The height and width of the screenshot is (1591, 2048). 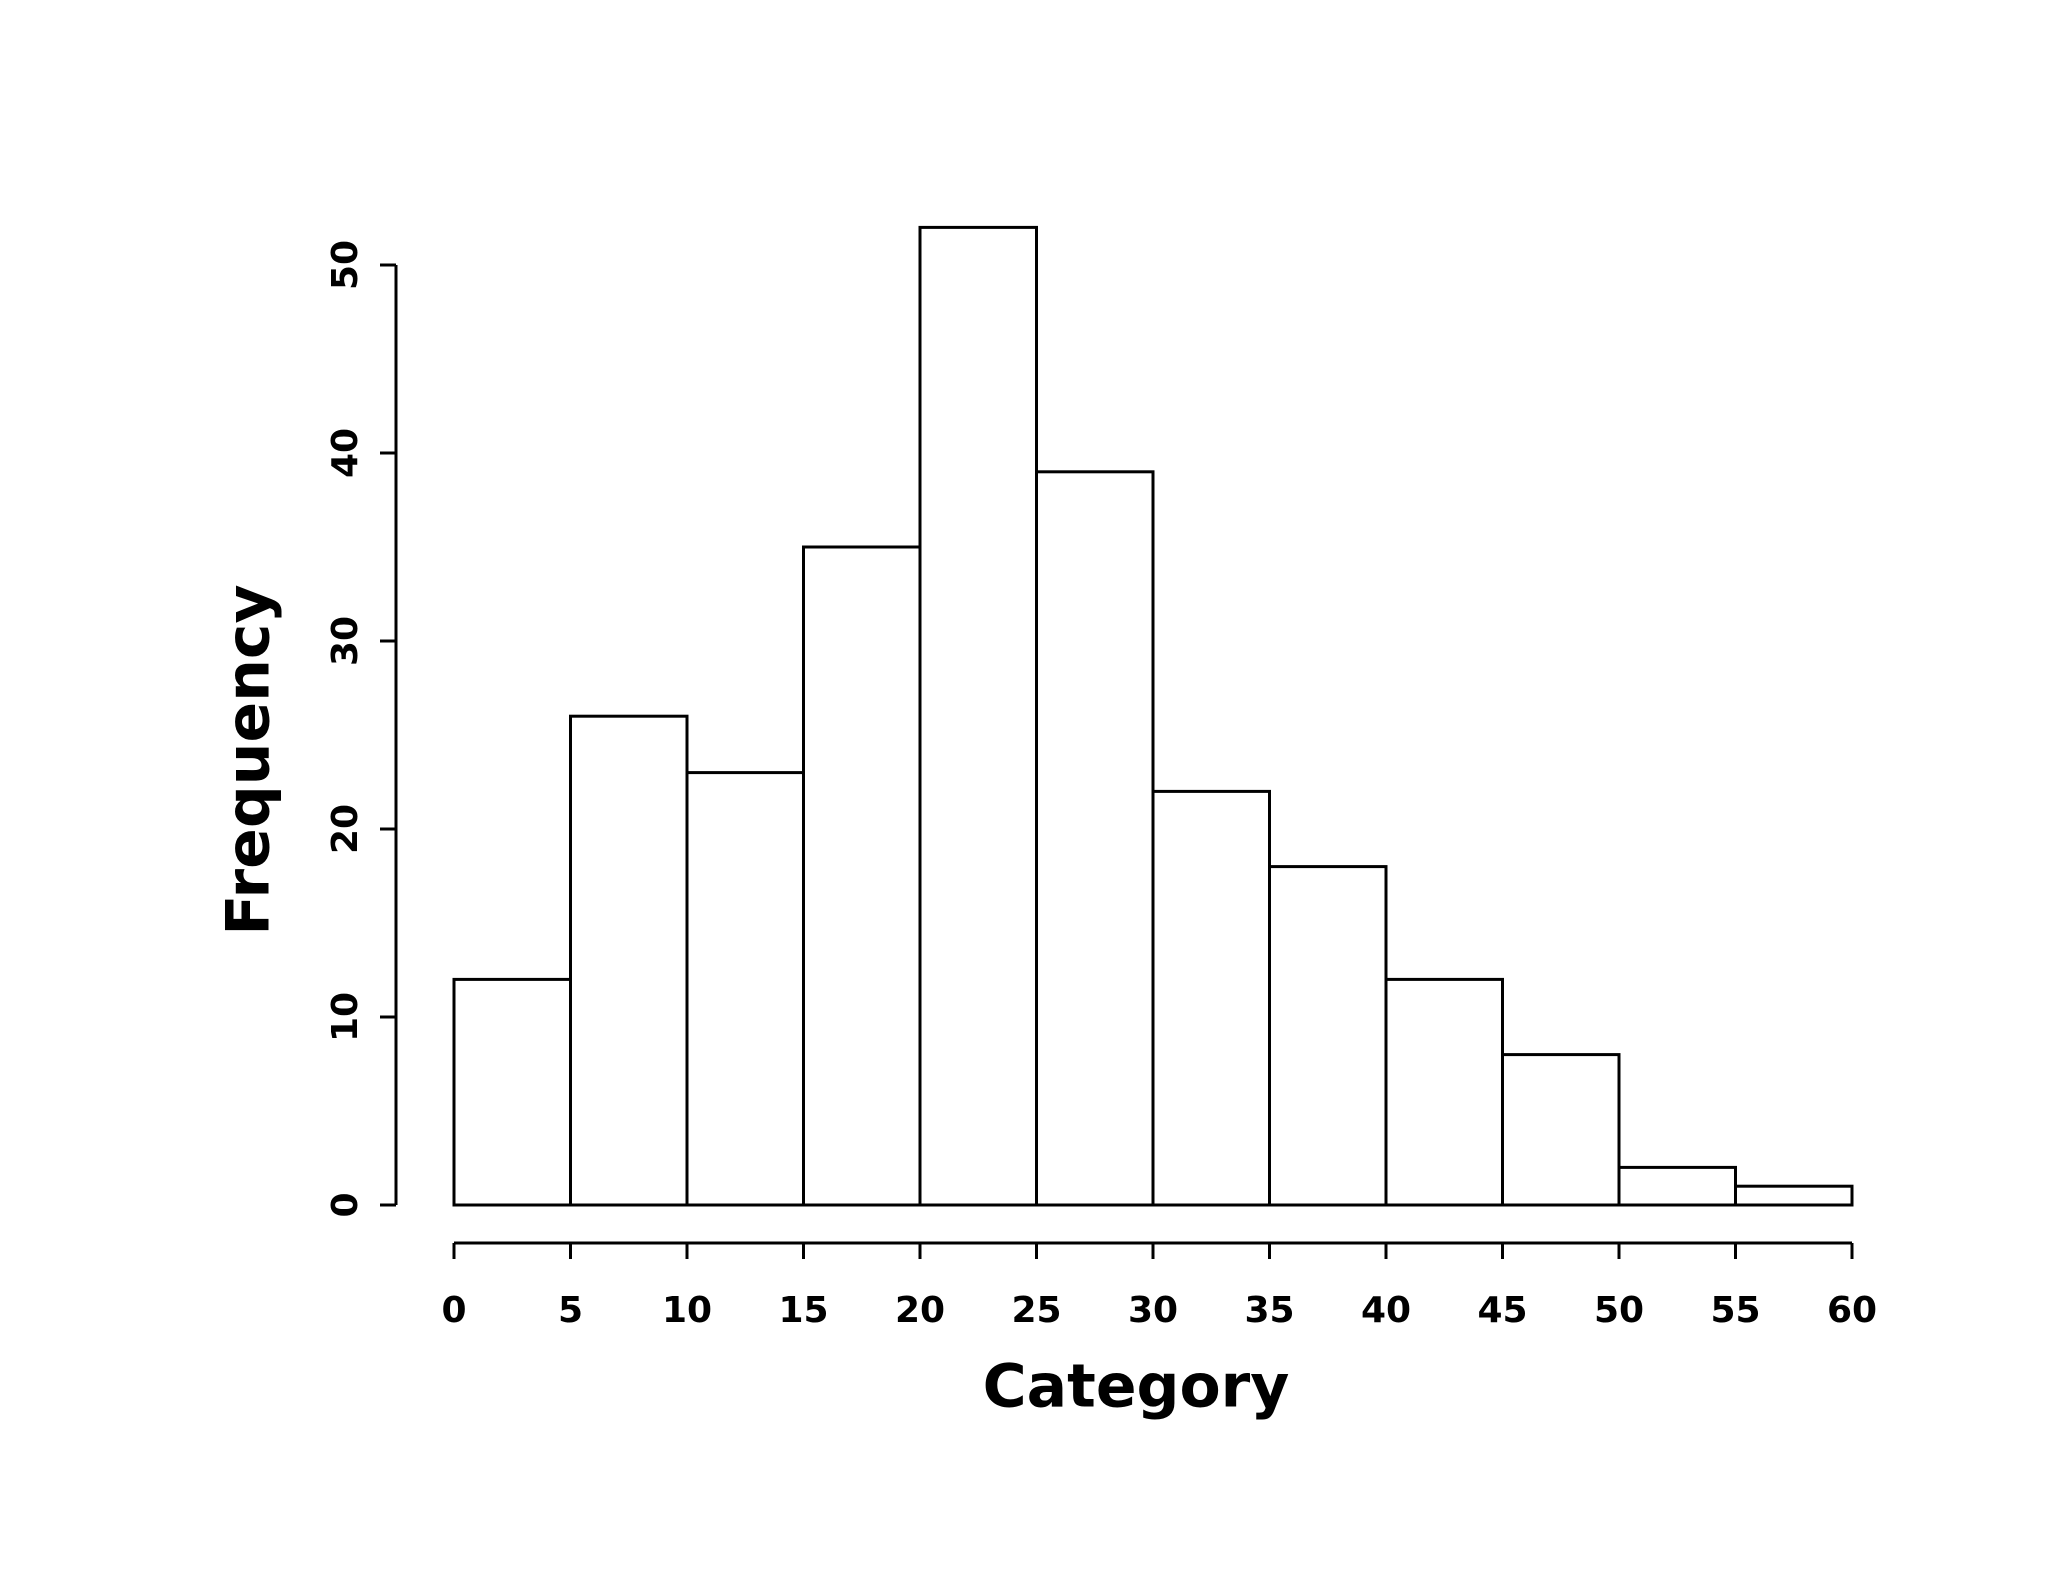 I want to click on x-tick-label: 45, so click(x=1502, y=1310).